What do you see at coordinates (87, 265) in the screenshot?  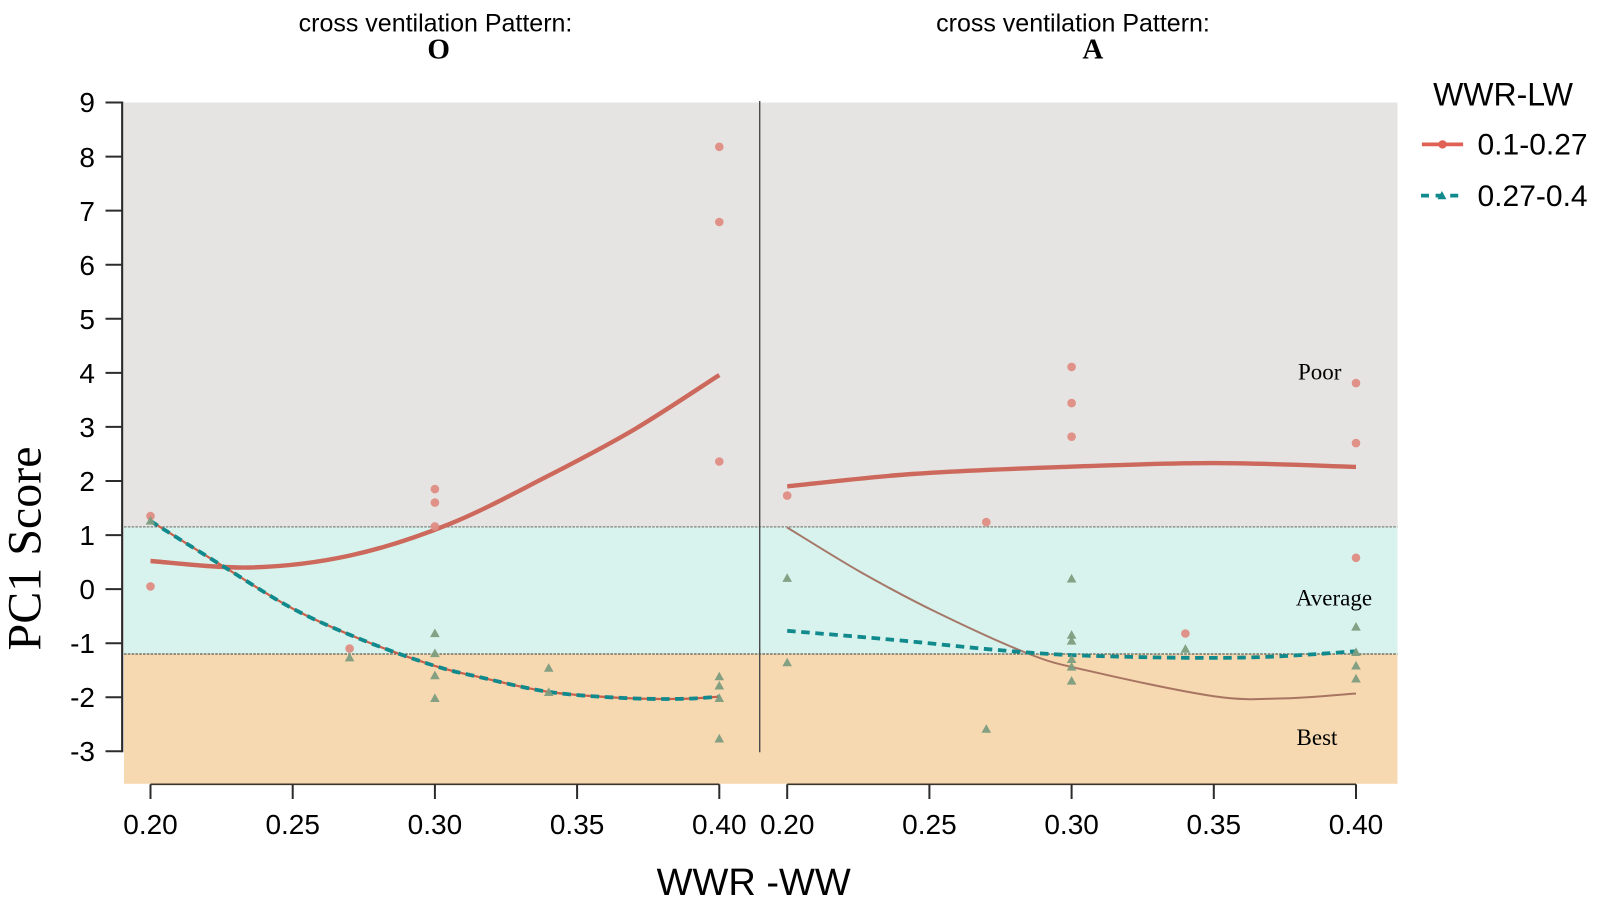 I see `svg-text: 6` at bounding box center [87, 265].